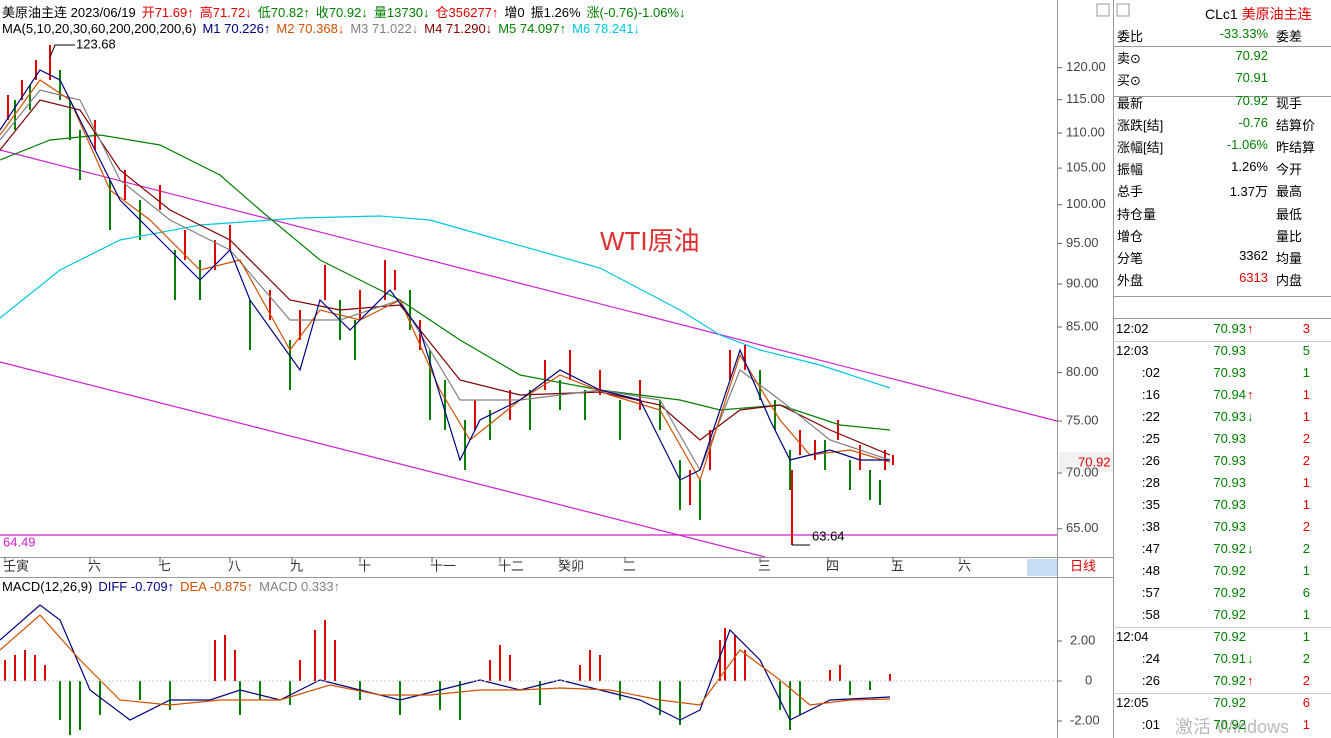 The height and width of the screenshot is (738, 1331). I want to click on segment: 高71.72↓, so click(225, 12).